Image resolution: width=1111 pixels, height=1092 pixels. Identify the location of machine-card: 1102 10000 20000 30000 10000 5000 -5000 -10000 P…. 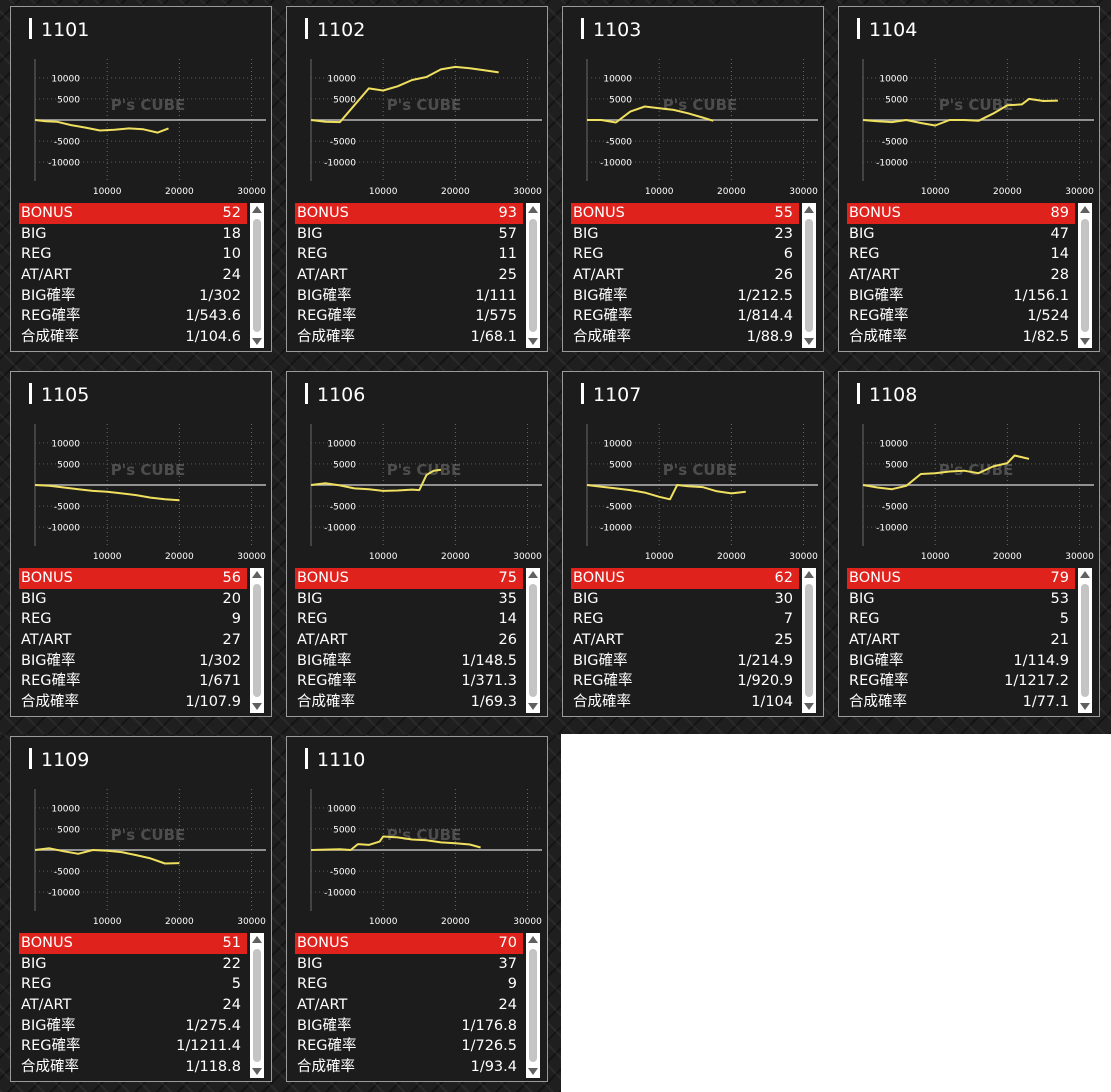
(417, 179).